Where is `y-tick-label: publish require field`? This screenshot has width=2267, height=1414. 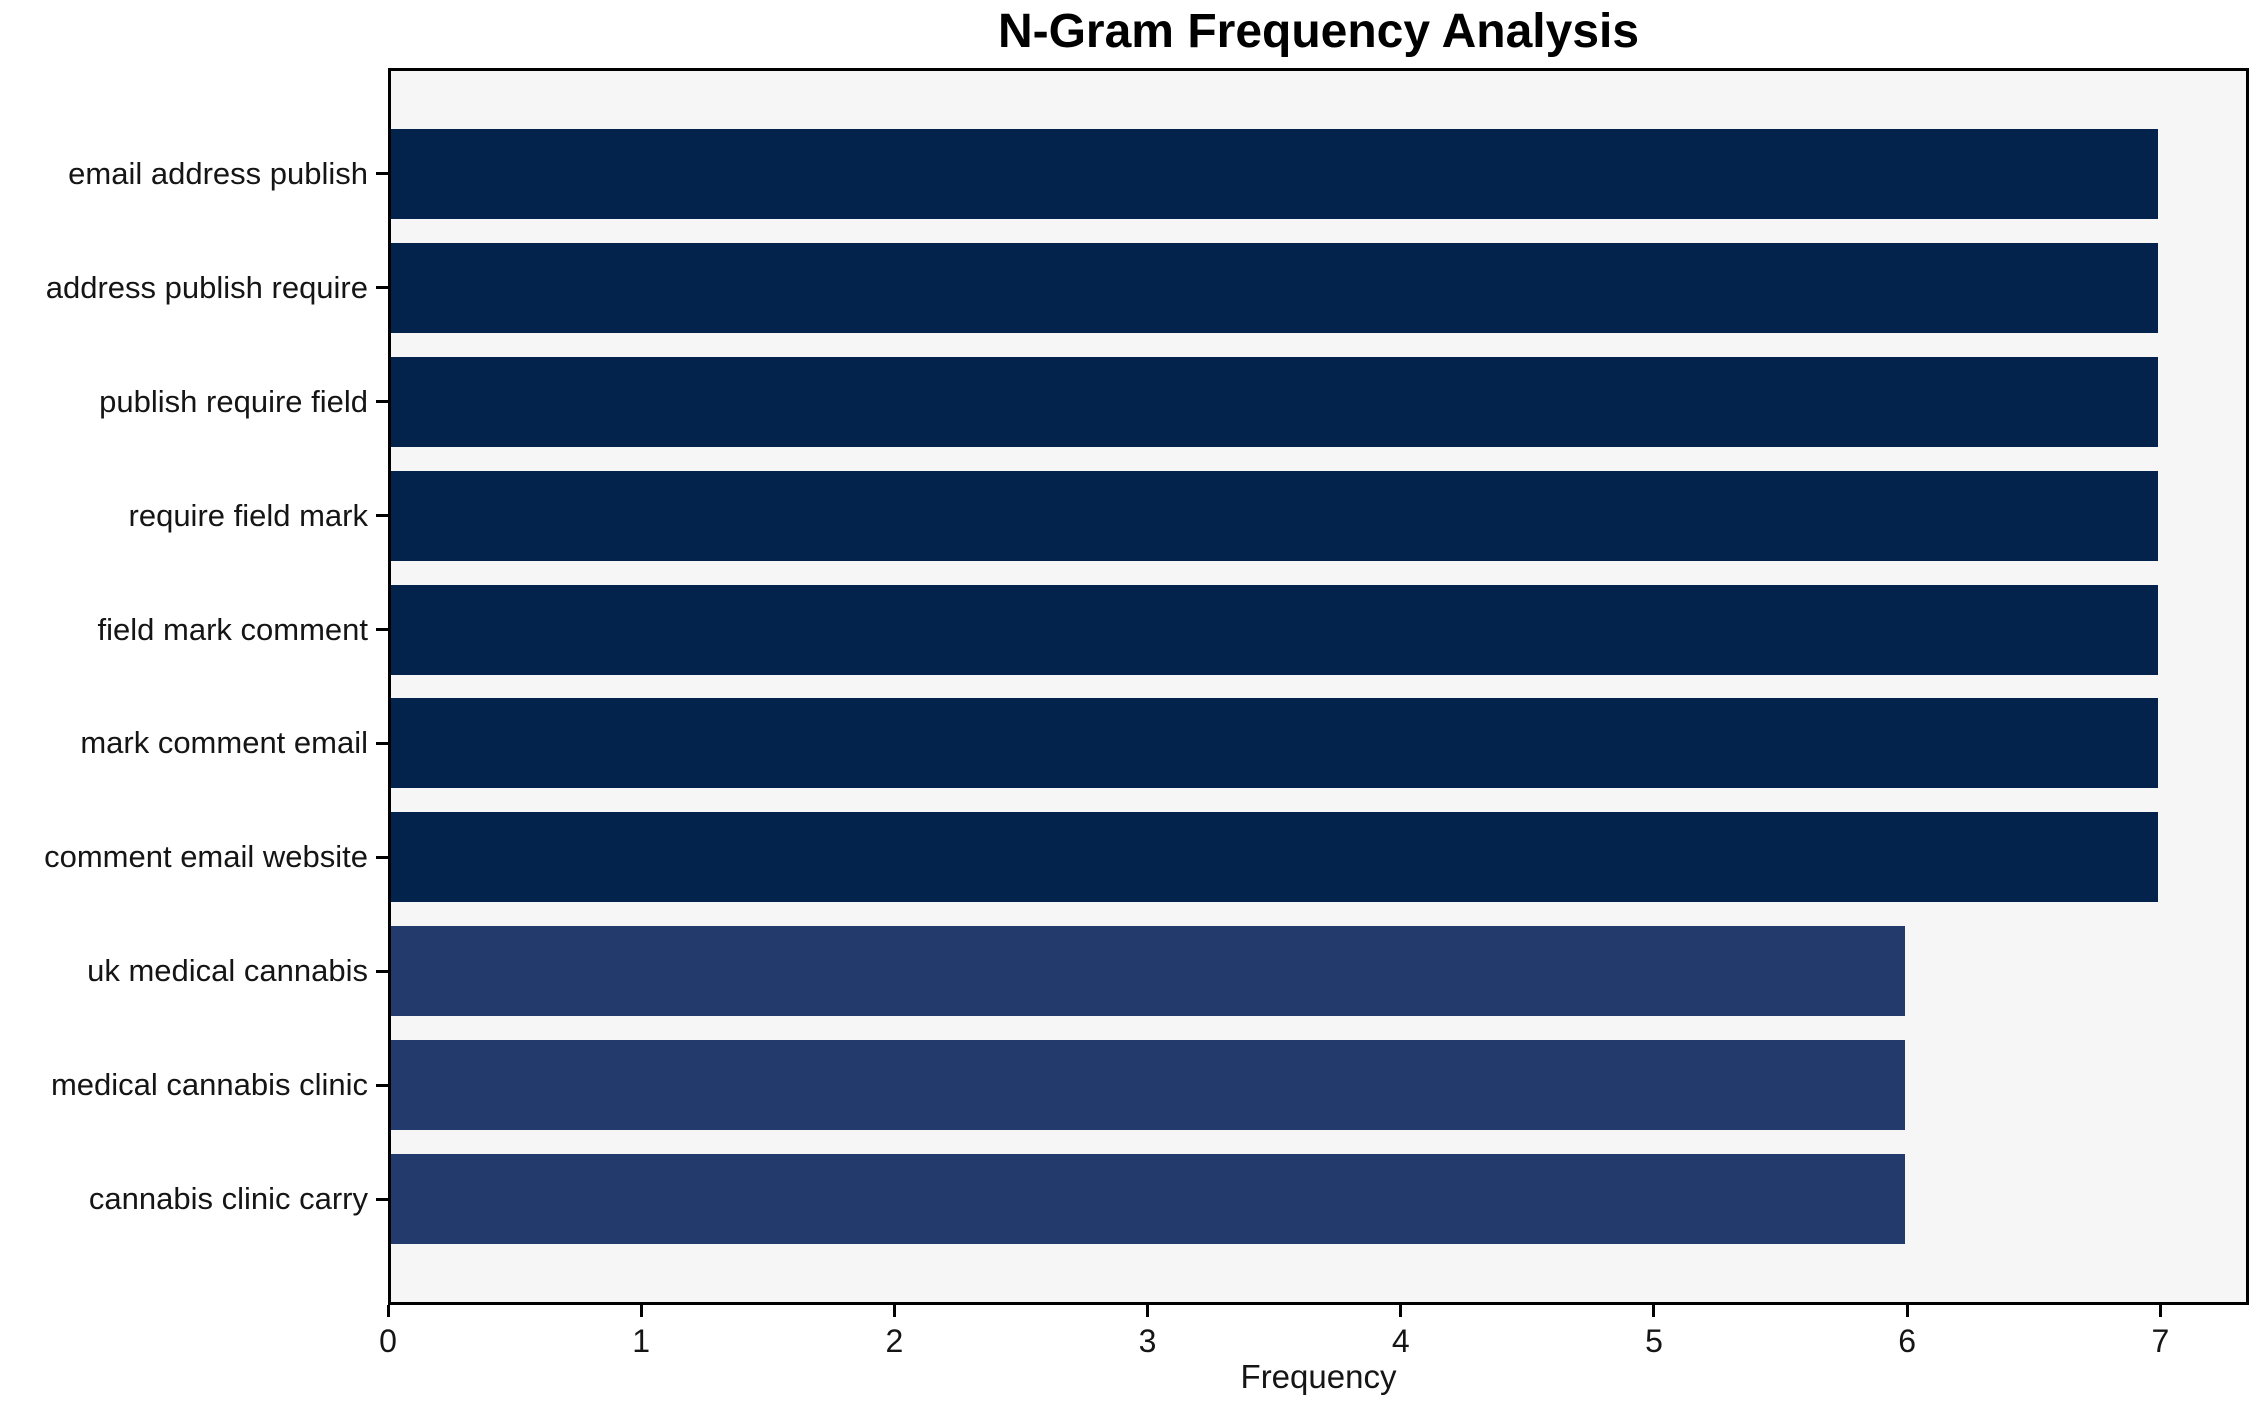
y-tick-label: publish require field is located at coordinates (233, 401).